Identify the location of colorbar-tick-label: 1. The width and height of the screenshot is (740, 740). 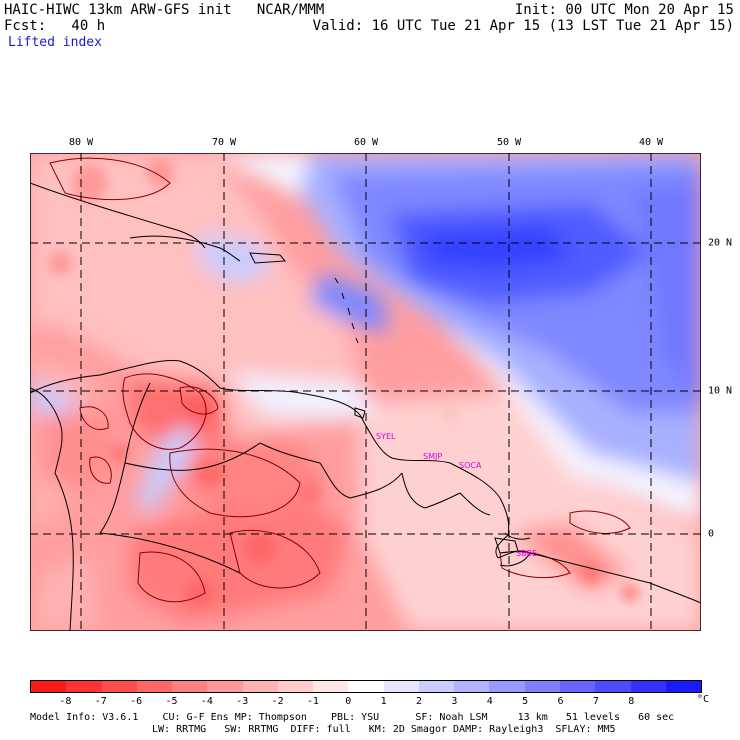
(383, 701).